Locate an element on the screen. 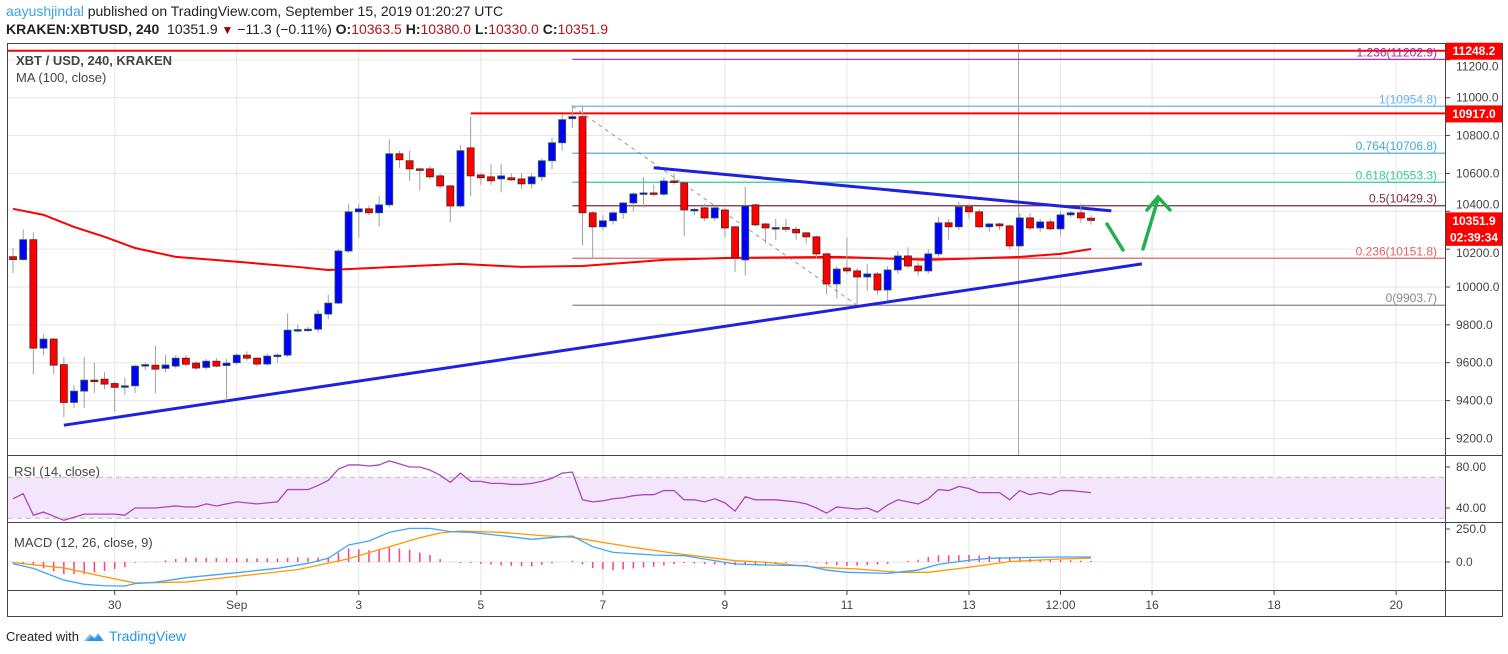 The image size is (1508, 654). low-value: 10330.0 is located at coordinates (513, 29).